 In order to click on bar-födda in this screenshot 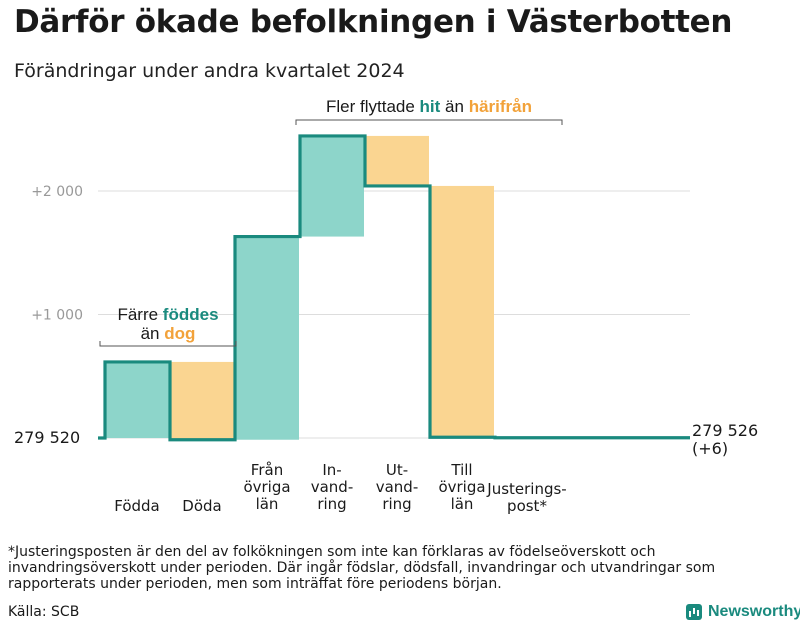, I will do `click(137, 399)`.